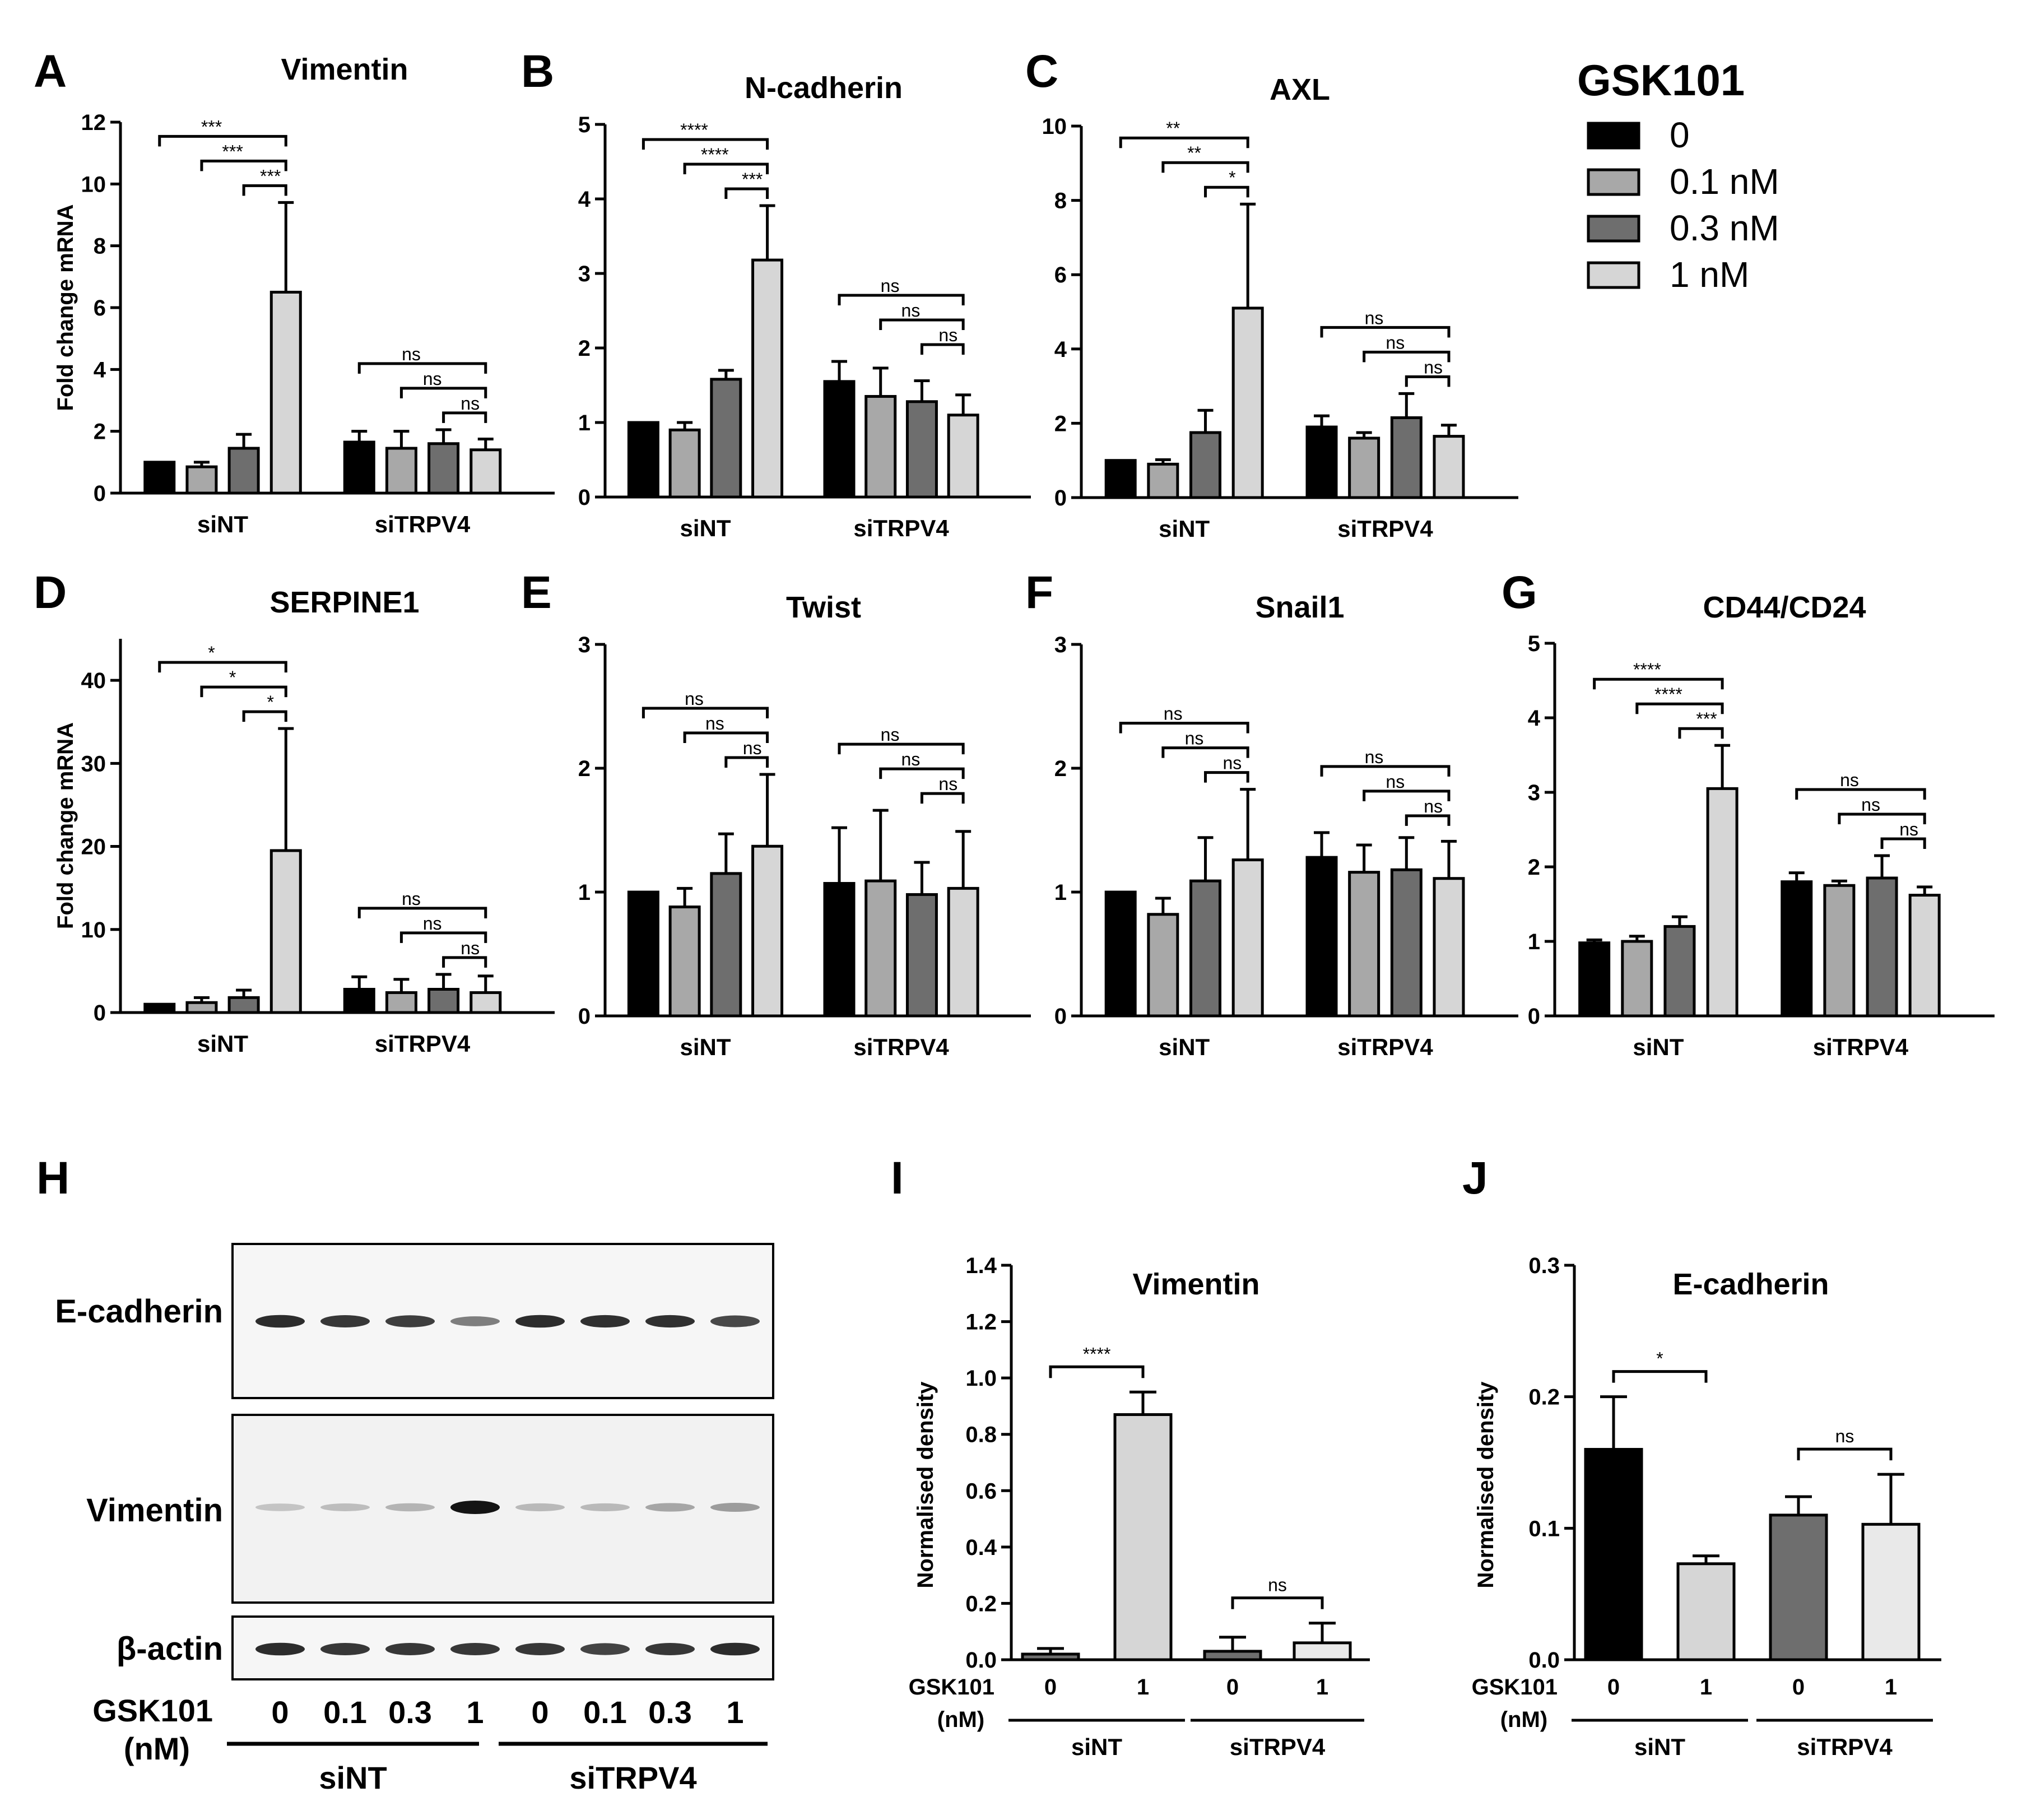  I want to click on bar-c-siTRPV4-0.3nM, so click(1407, 457).